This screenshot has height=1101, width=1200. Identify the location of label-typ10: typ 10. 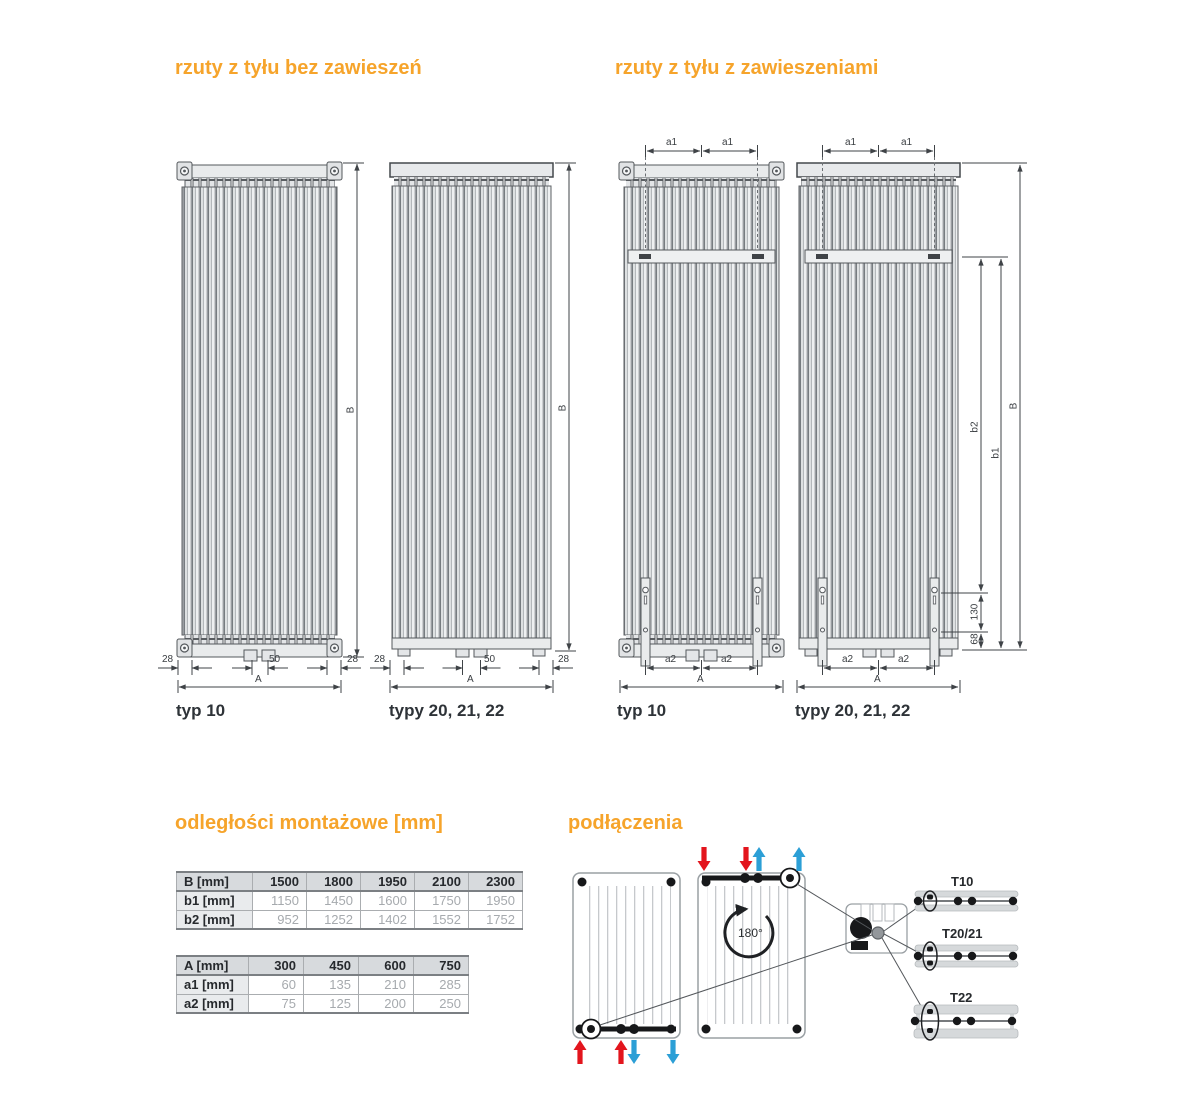
(201, 710).